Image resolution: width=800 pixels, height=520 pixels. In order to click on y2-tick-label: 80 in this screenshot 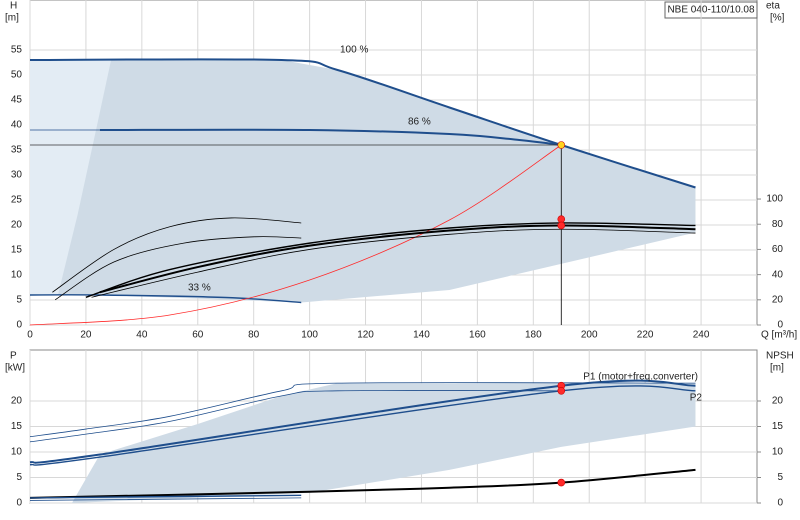, I will do `click(778, 224)`.